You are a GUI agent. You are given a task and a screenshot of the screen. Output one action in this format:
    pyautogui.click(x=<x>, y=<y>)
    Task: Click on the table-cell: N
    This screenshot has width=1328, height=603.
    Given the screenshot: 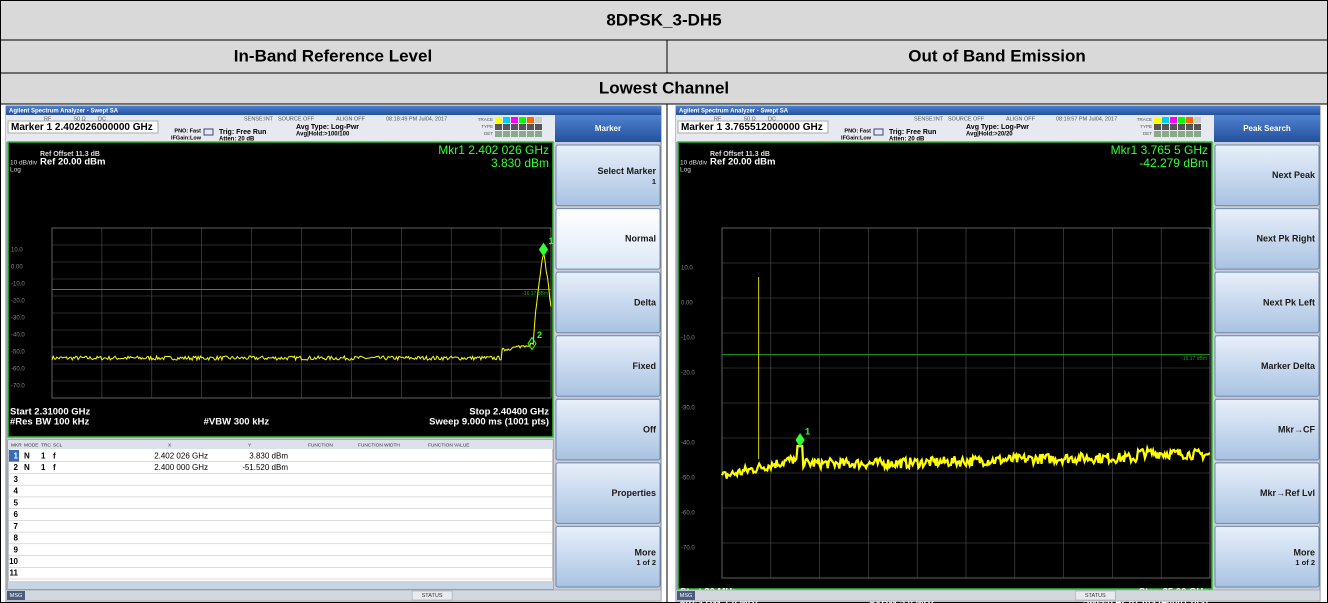 What is the action you would take?
    pyautogui.click(x=27, y=467)
    